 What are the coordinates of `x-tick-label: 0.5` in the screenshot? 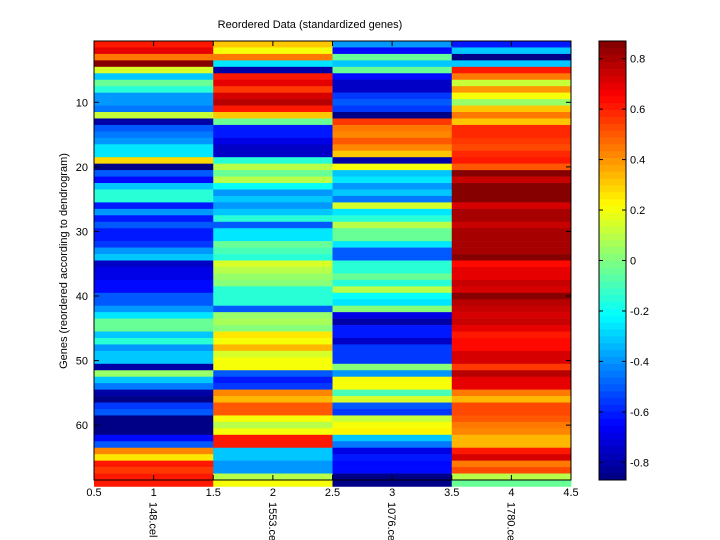 It's located at (93, 493).